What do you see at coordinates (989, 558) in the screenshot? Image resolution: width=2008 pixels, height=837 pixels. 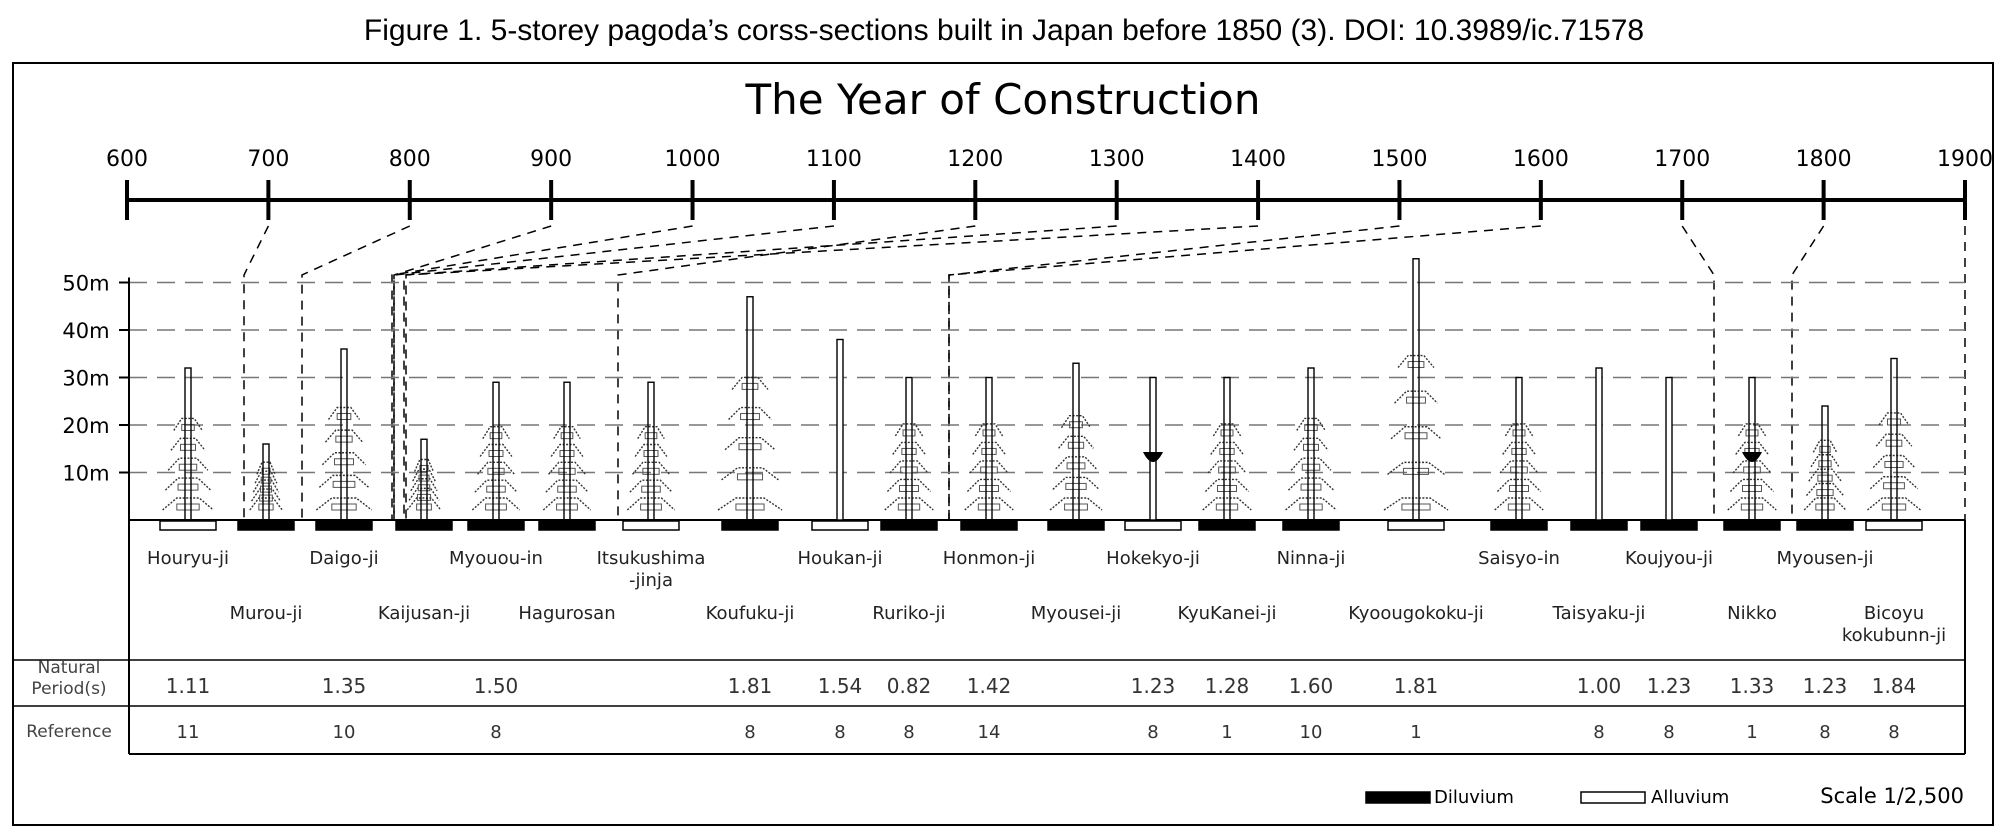 I see `pagoda-name: Honmon-ji` at bounding box center [989, 558].